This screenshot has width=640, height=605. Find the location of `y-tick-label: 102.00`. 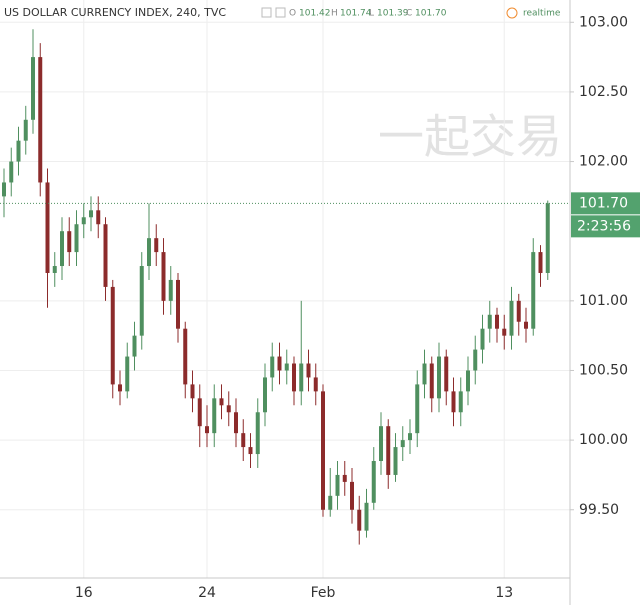

y-tick-label: 102.00 is located at coordinates (603, 162).